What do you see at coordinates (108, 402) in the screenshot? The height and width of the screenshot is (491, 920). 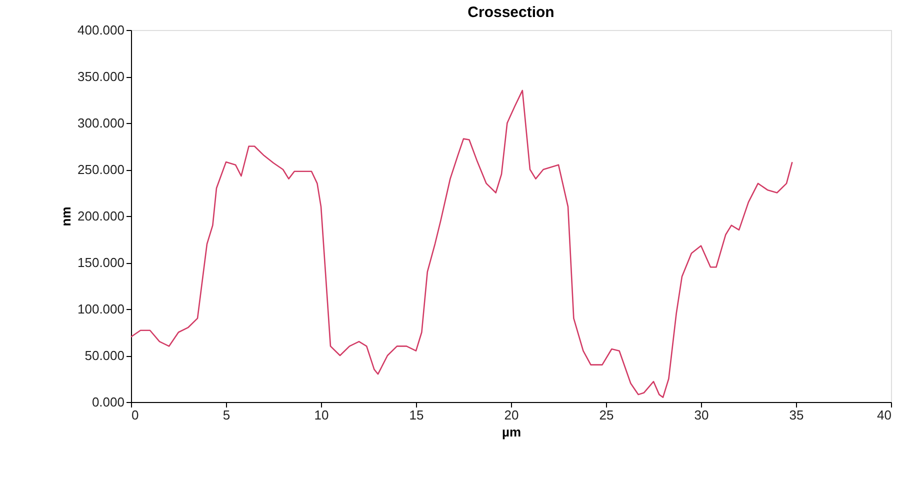 I see `y-tick-label: 0.000` at bounding box center [108, 402].